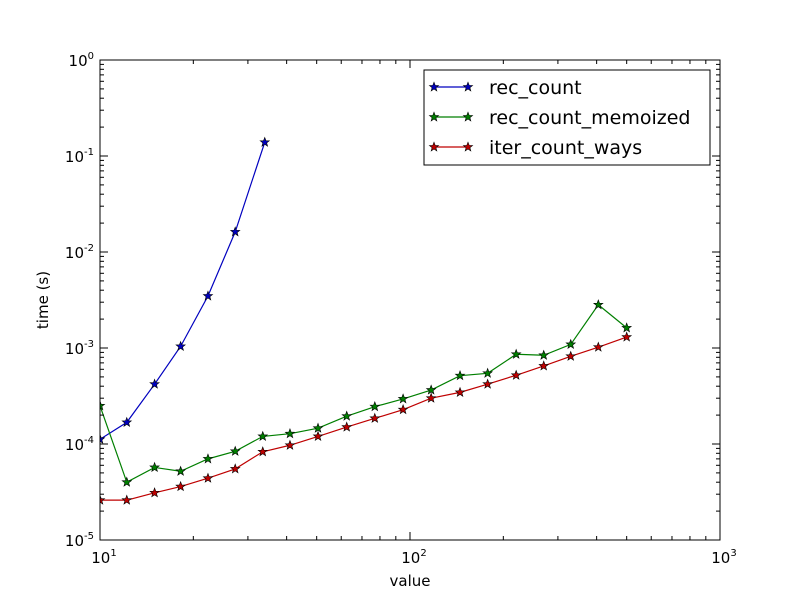  I want to click on y-tick-label: 10⁻², so click(79, 252).